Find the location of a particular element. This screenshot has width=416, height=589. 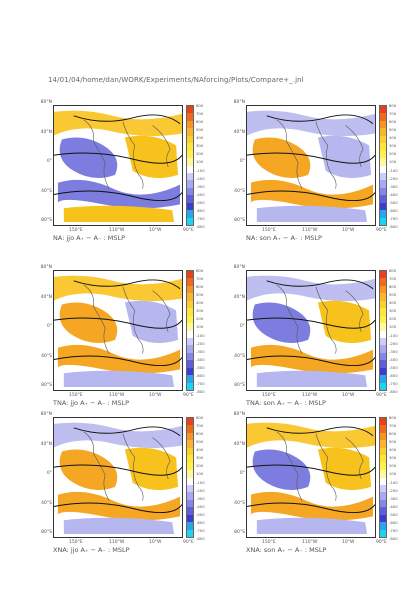

colorbar-tick-label: 600 is located at coordinates (393, 287).